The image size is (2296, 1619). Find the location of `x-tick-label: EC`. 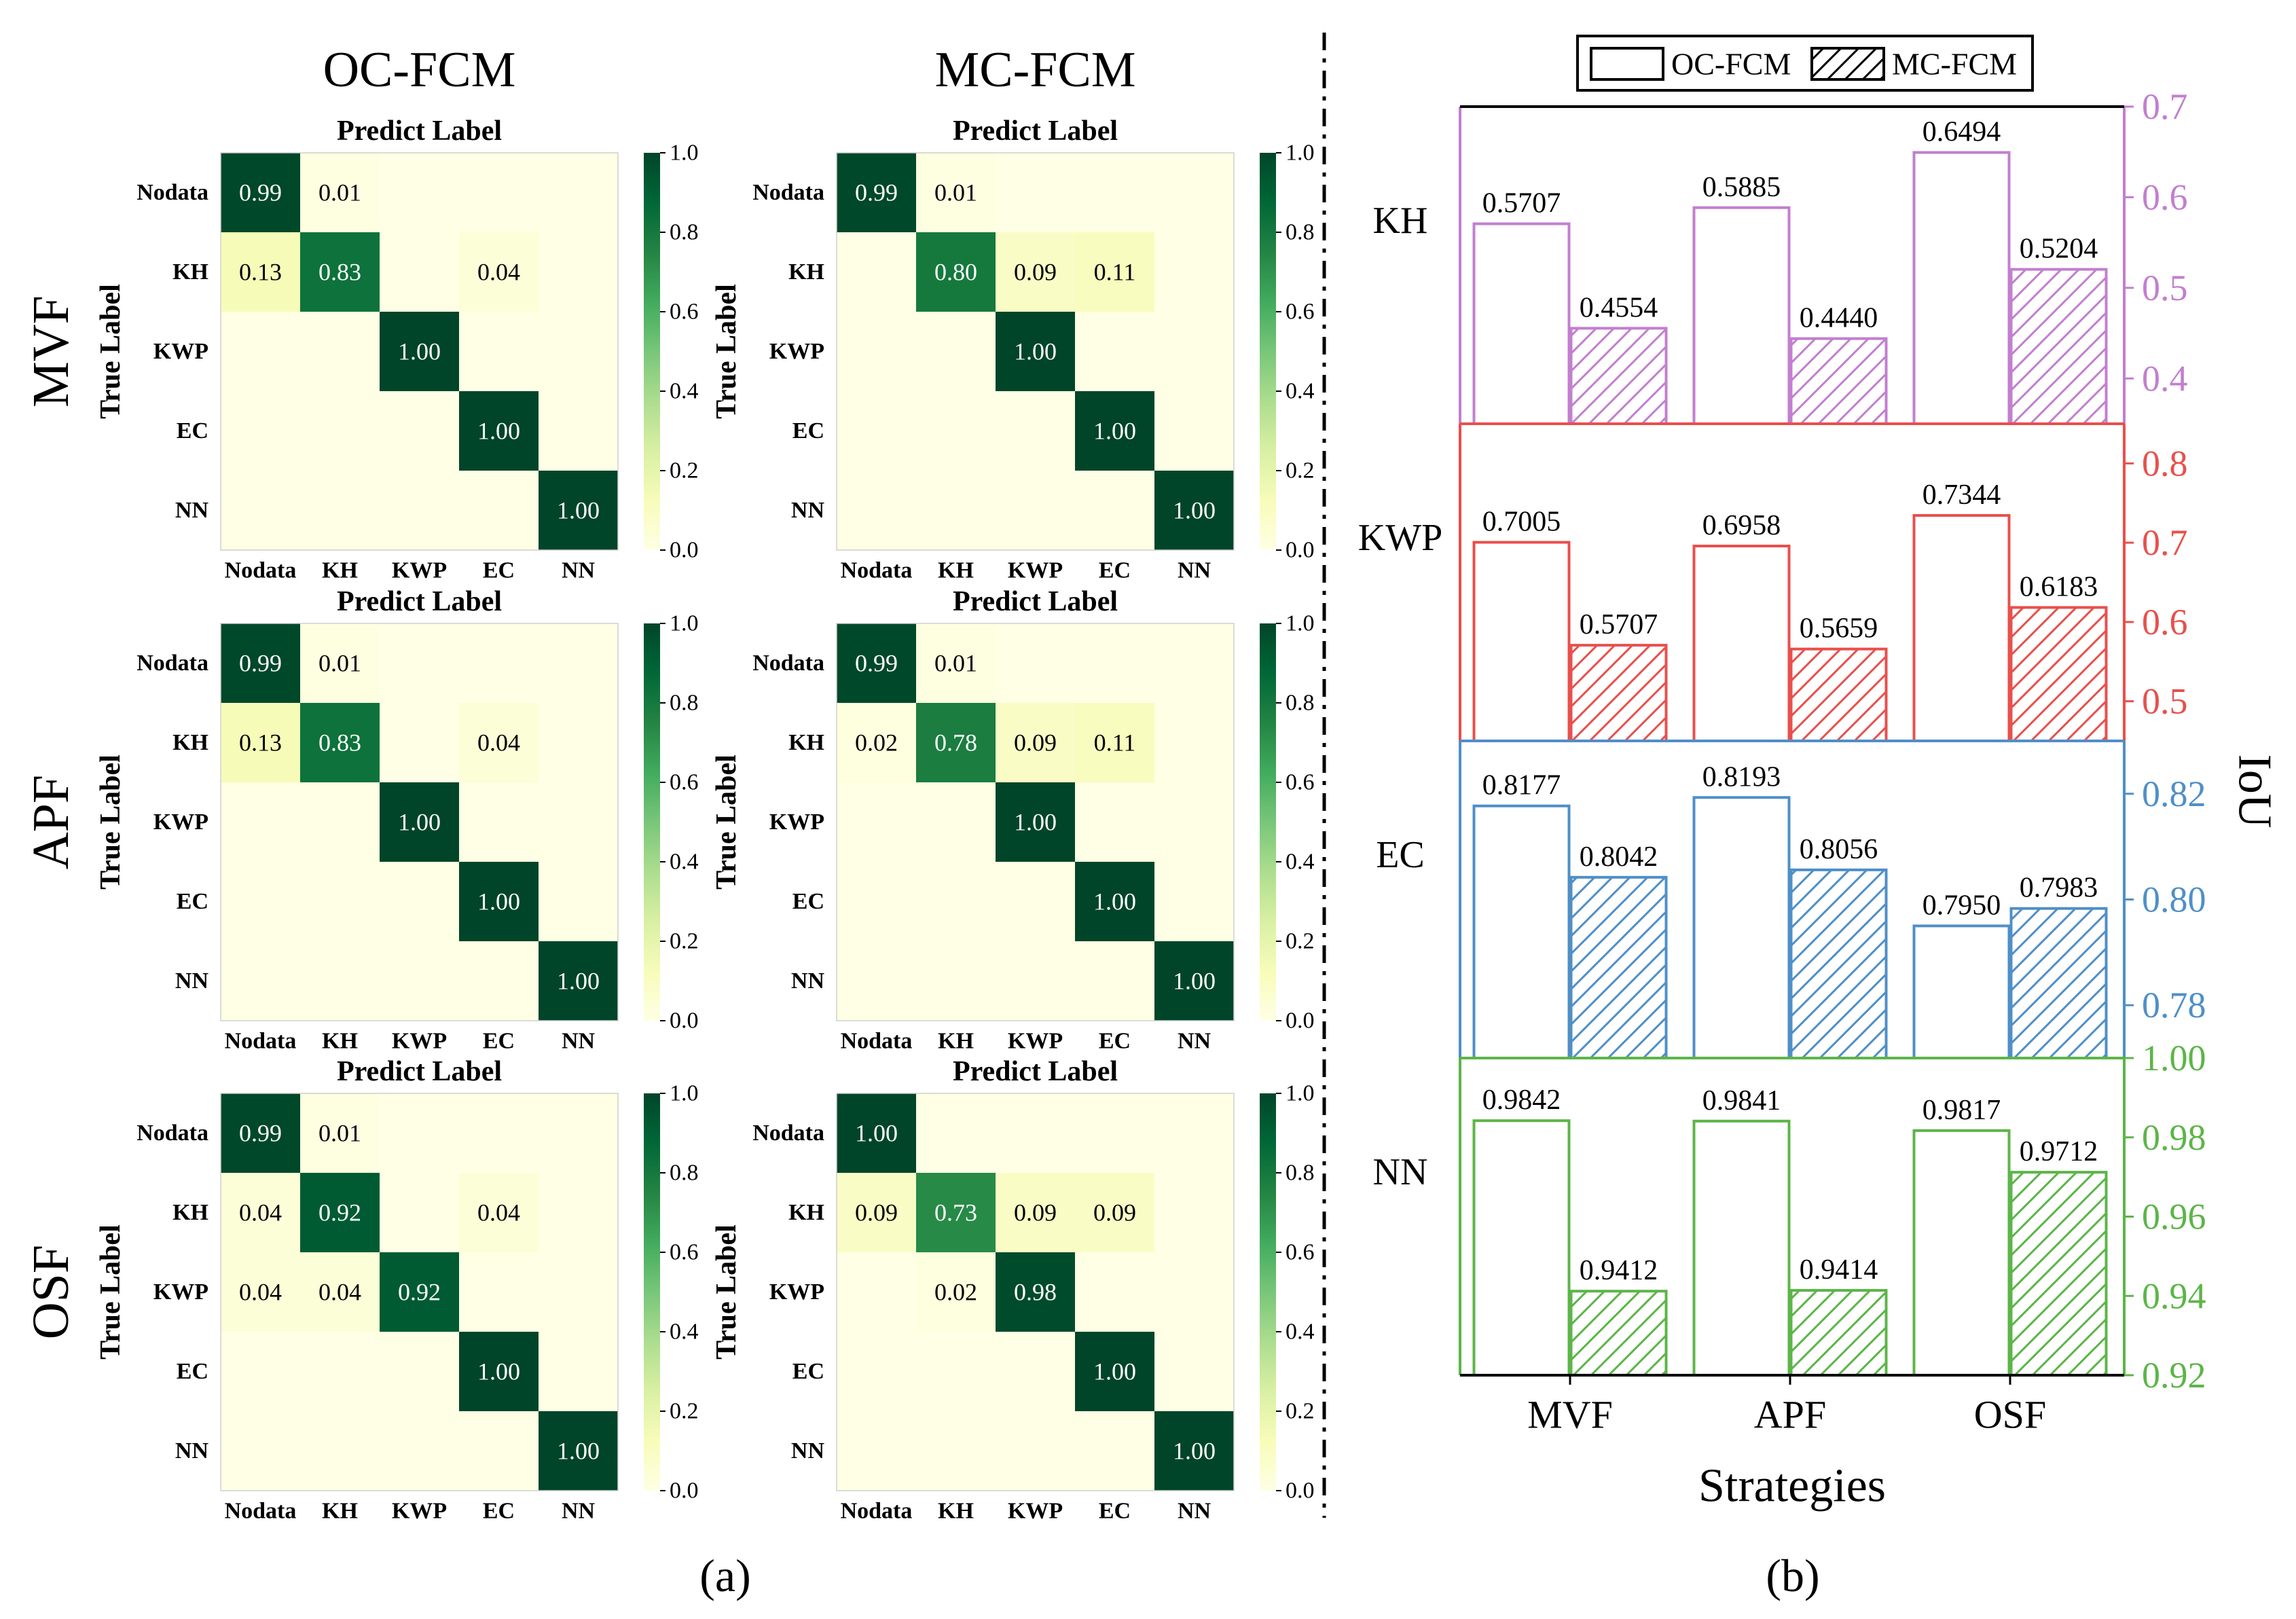

x-tick-label: EC is located at coordinates (1115, 570).